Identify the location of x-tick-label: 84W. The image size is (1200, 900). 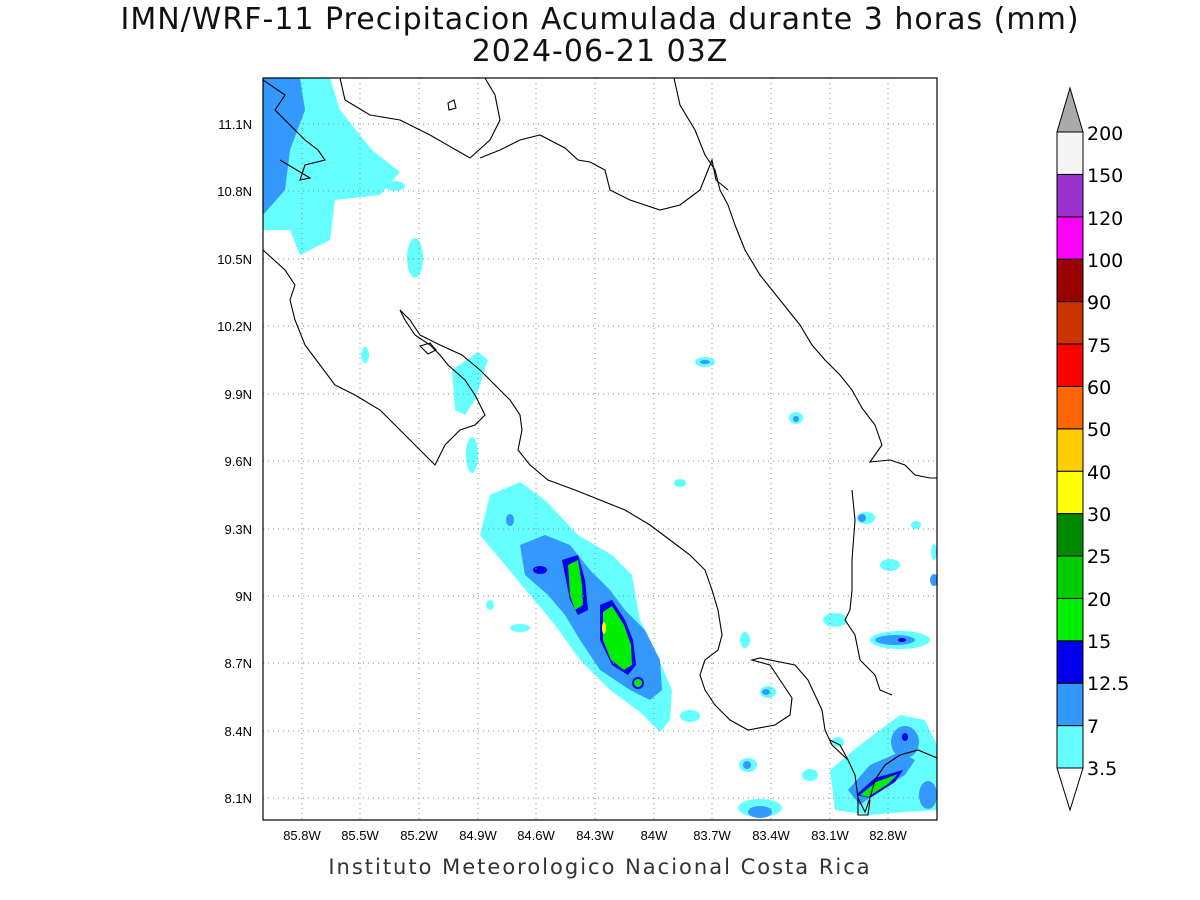
(654, 835).